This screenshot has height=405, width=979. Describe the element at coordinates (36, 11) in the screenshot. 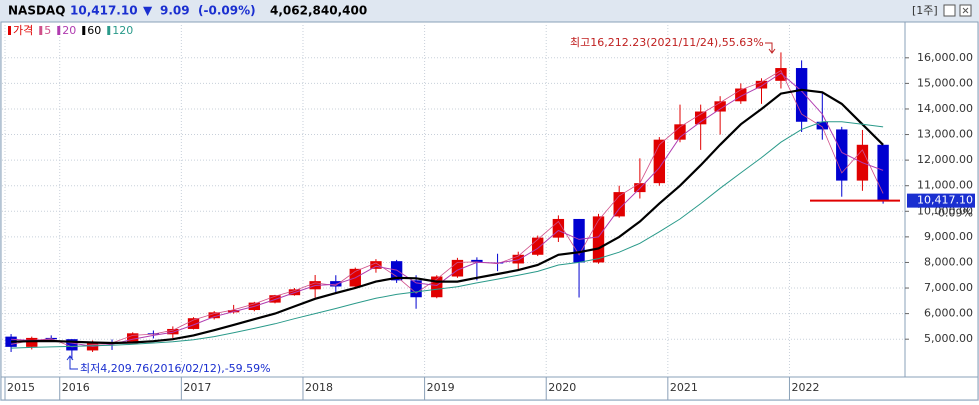

I see `symbol: NASDAQ` at that location.